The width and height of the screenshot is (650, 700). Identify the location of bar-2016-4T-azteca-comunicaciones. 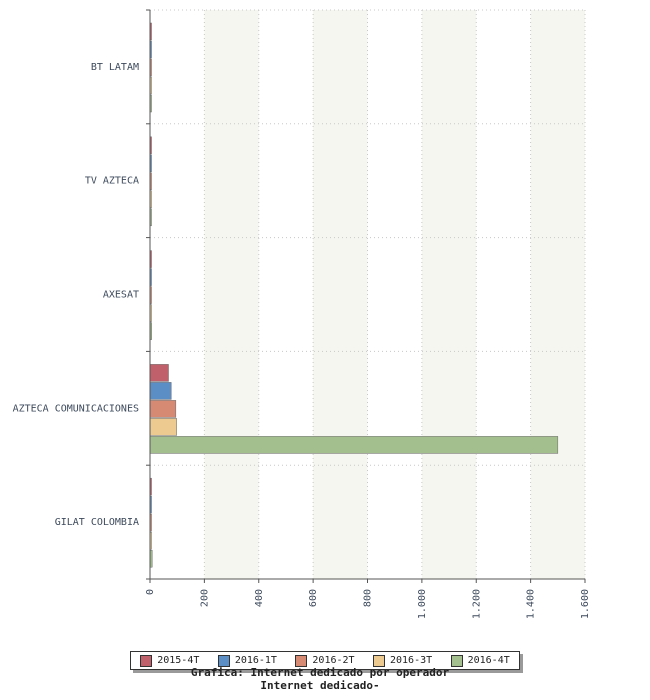
(354, 445).